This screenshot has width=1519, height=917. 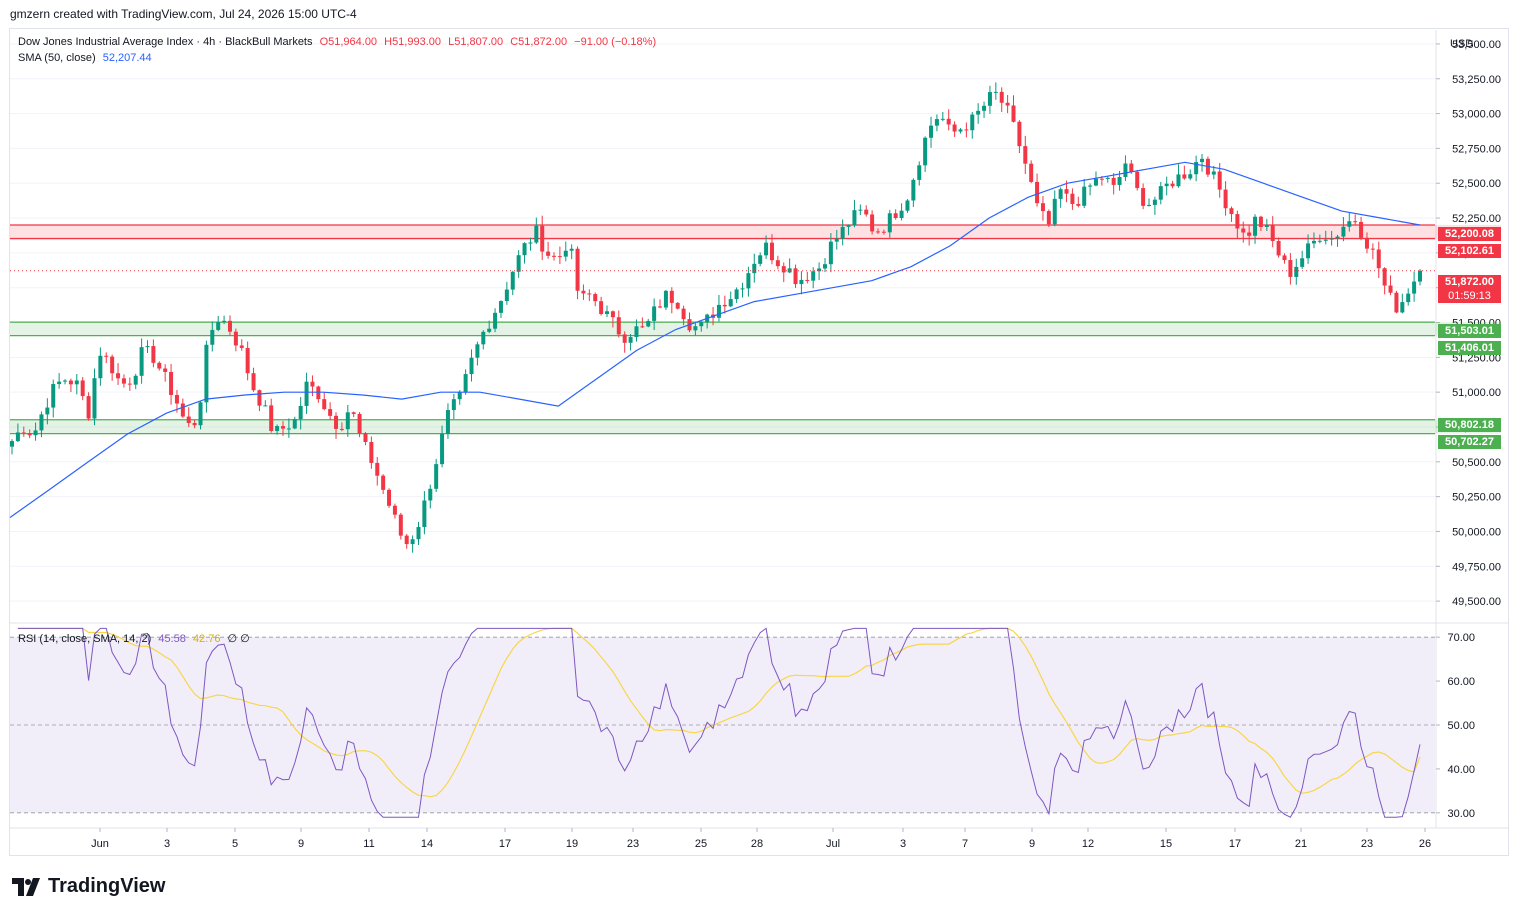 I want to click on time-tick-label: 14, so click(x=427, y=844).